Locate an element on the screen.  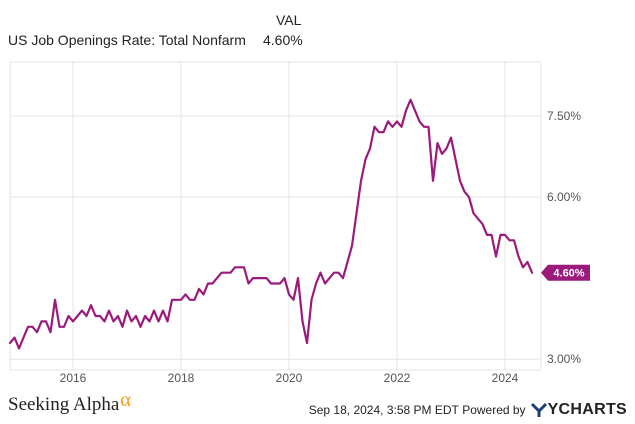
x-axis-ticks: 2016 2018 2020 2022 2024 is located at coordinates (289, 378).